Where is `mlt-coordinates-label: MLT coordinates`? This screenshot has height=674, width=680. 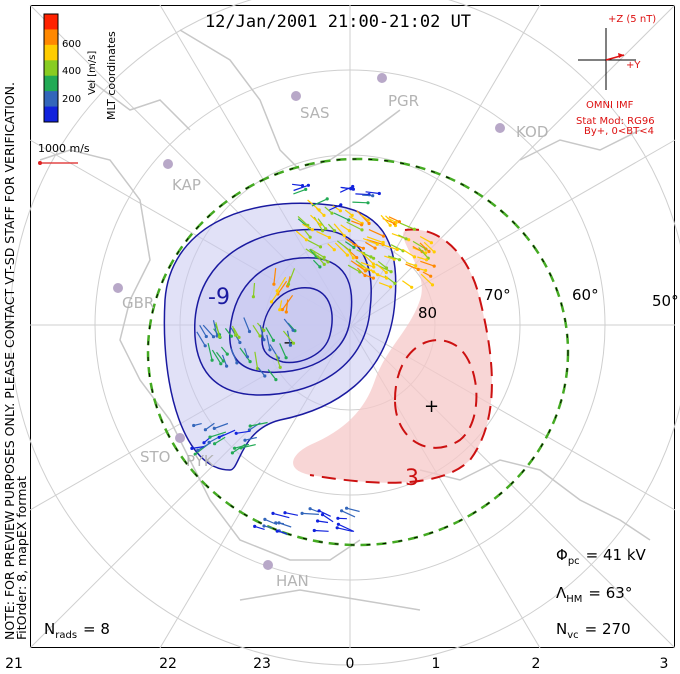 mlt-coordinates-label: MLT coordinates is located at coordinates (111, 75).